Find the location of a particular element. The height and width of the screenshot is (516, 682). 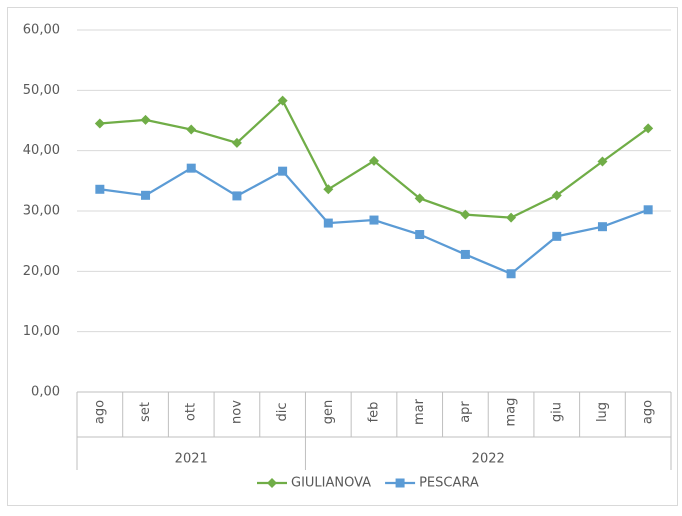

legend-label: GIULIANOVA is located at coordinates (331, 483).